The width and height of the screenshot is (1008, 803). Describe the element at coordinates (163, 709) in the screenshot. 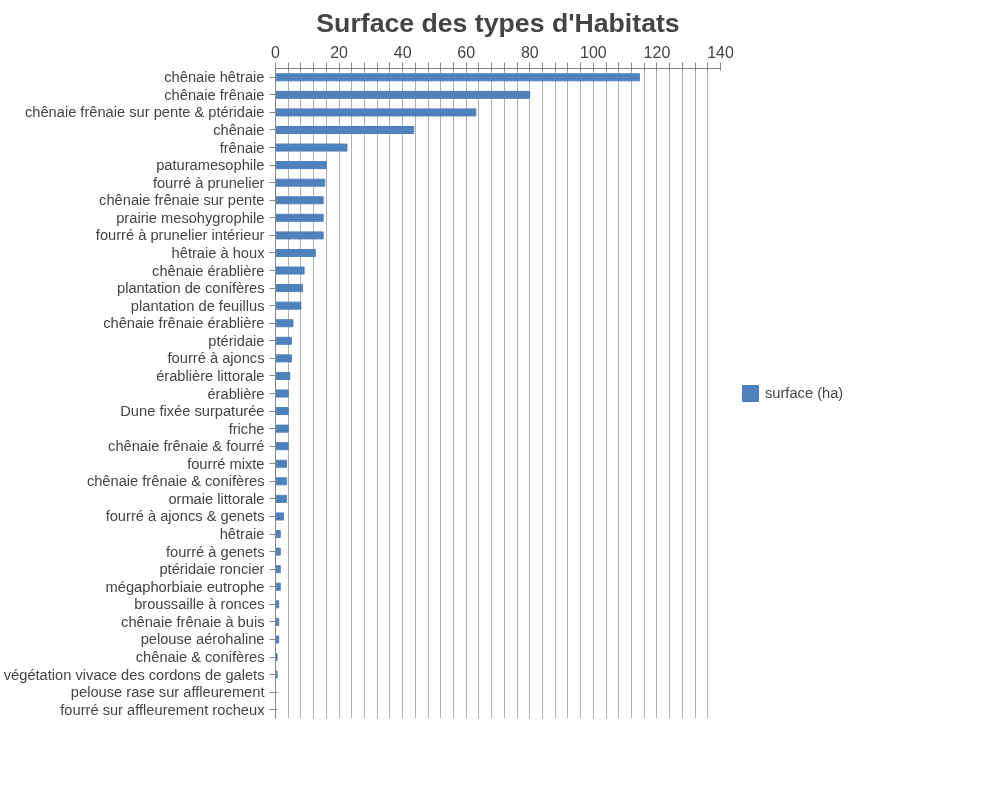

I see `y-tick-label: fourré sur affleurement rocheux` at that location.